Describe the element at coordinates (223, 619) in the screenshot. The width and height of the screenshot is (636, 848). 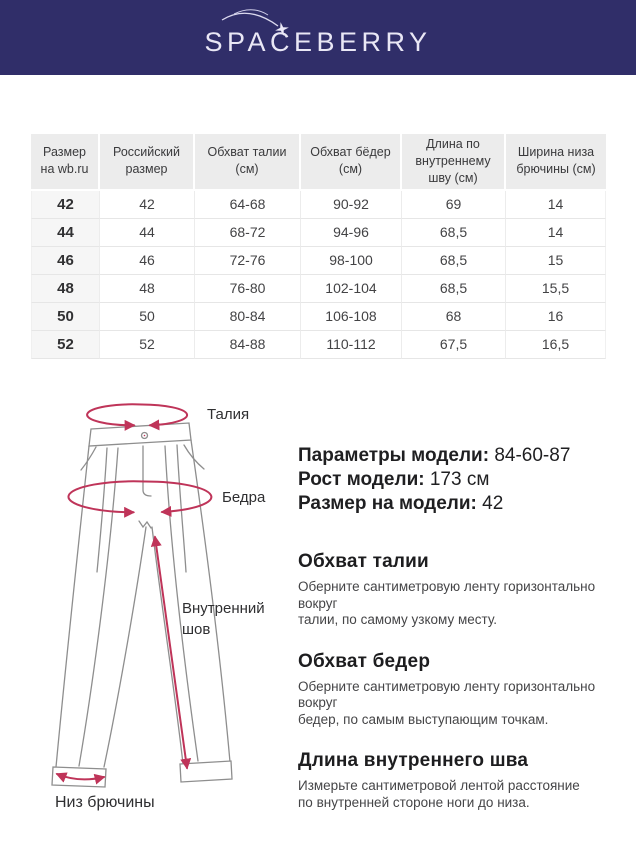
I see `inseam-label: Внутренний шов` at that location.